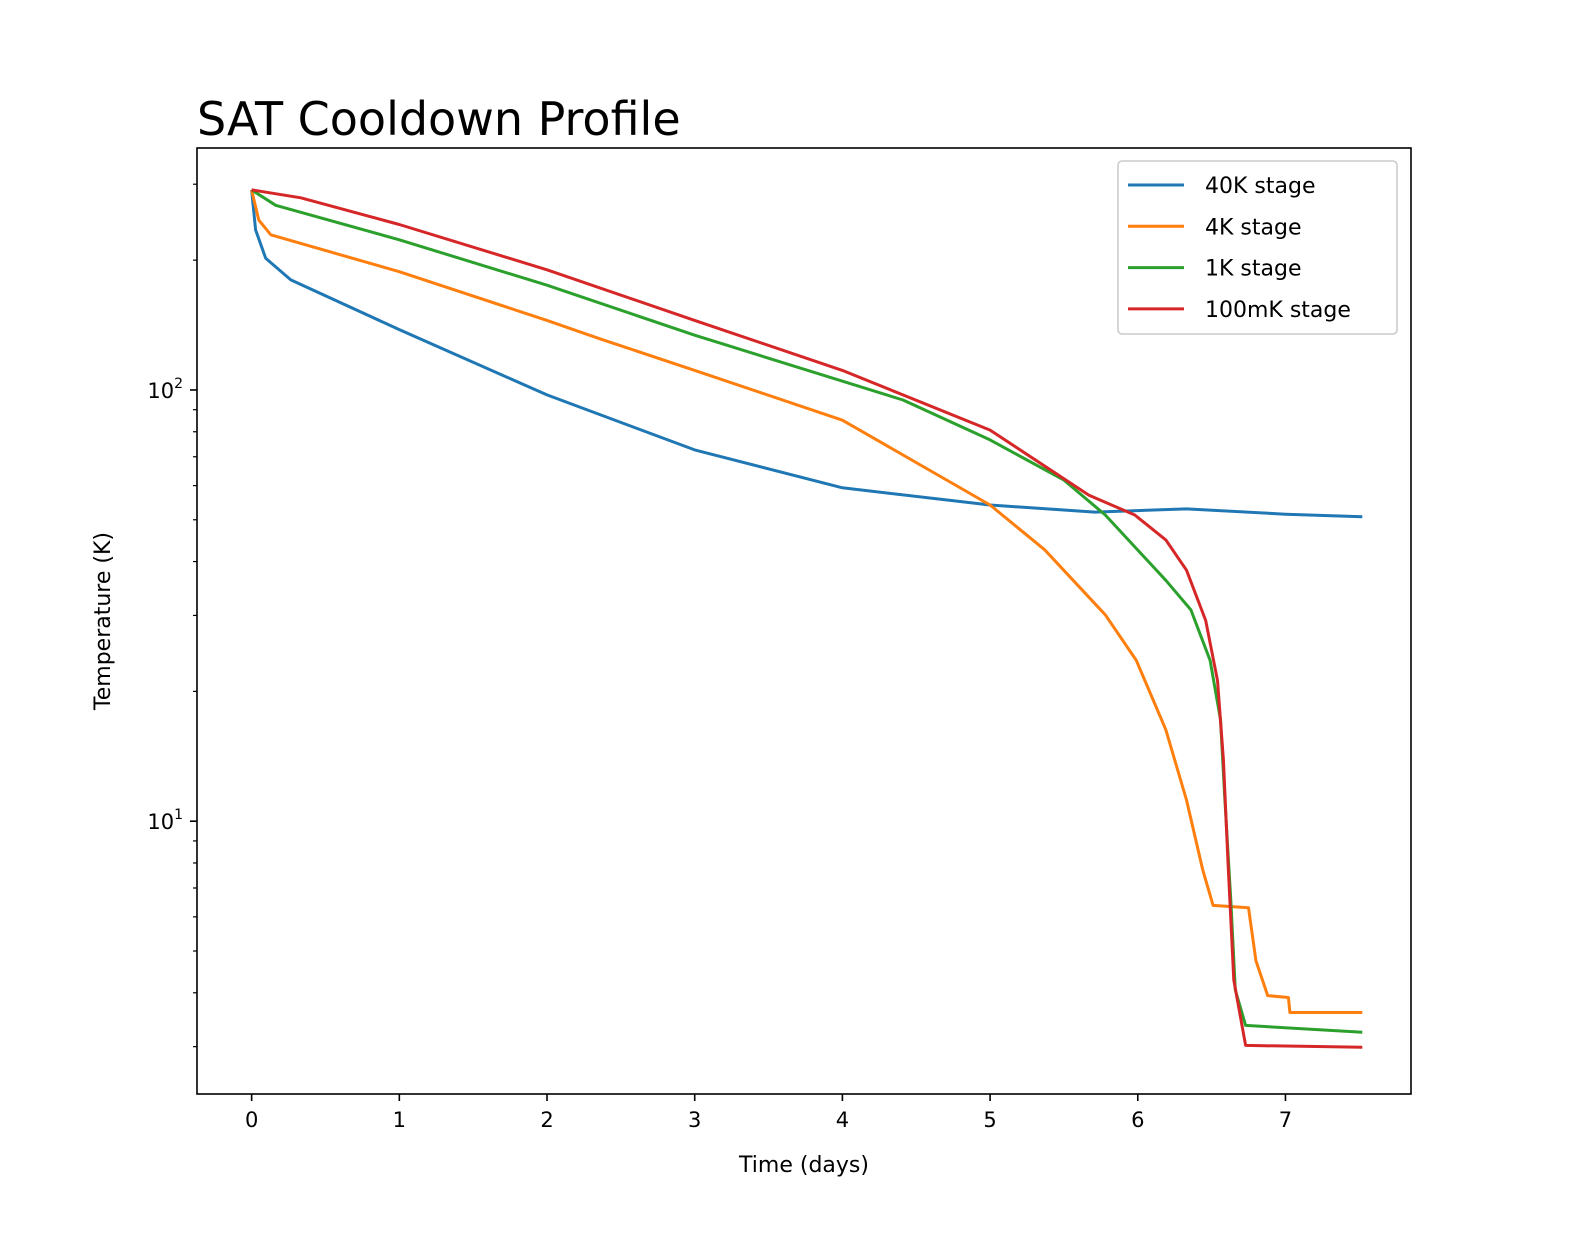 The image size is (1590, 1250). I want to click on legend: 40K stage 4K stage 1K stage 100mK stage, so click(1257, 247).